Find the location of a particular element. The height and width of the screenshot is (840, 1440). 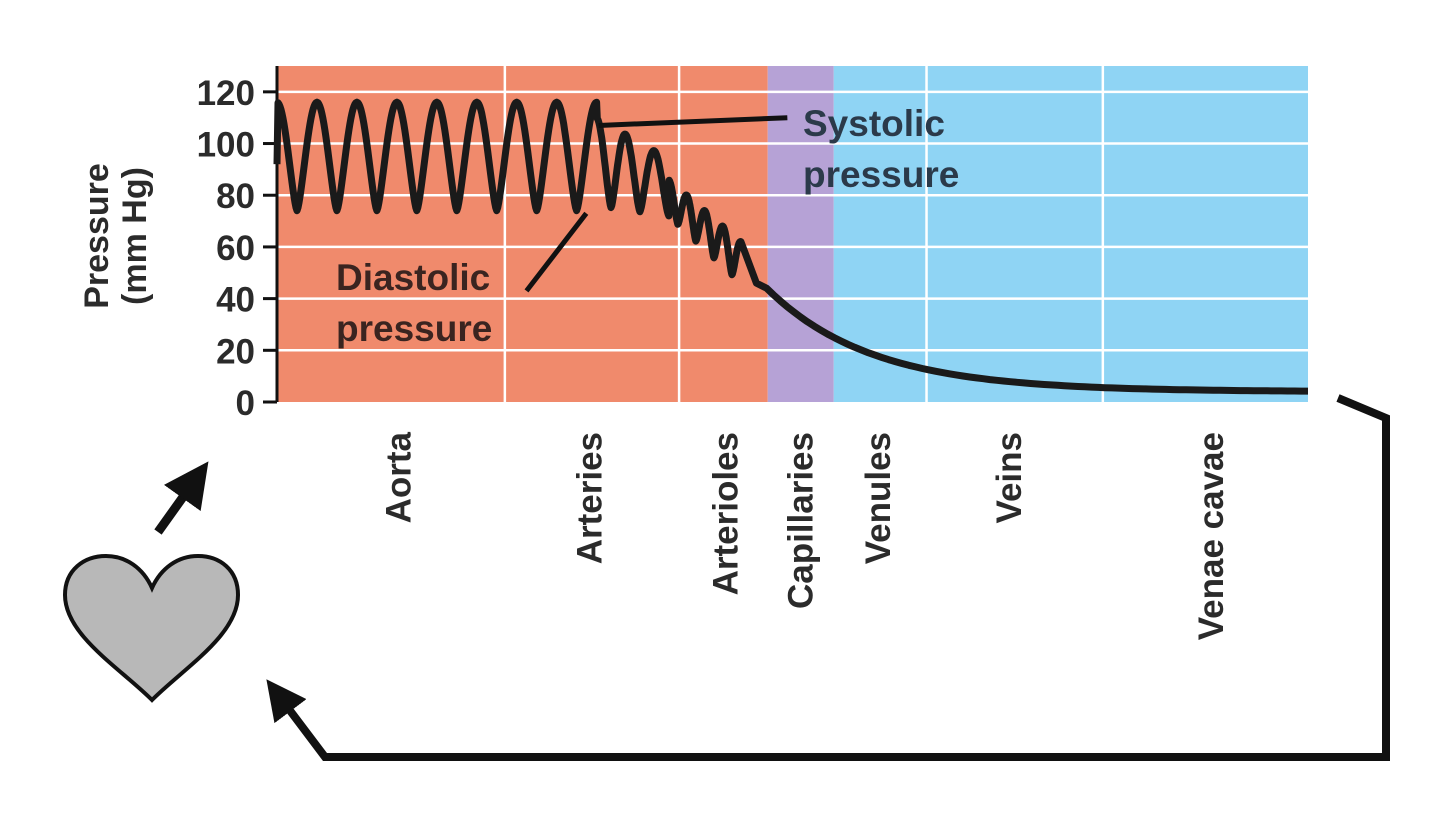

vessel-label: Venae cavae is located at coordinates (1211, 536).